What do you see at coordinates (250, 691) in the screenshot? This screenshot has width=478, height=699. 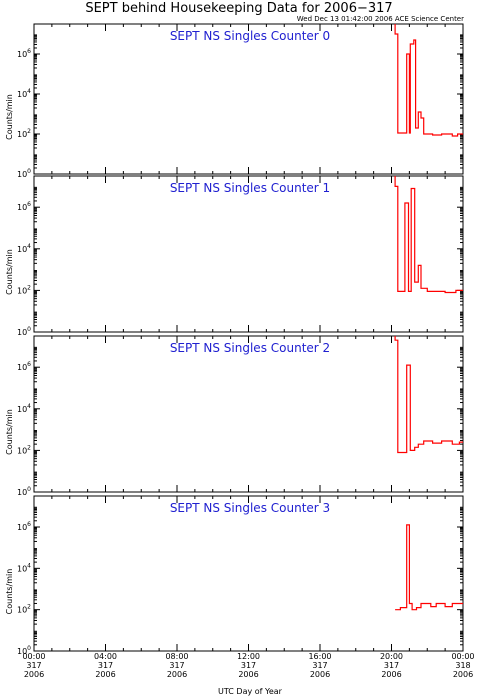 I see `x-axis-label: UTC Day of Year` at bounding box center [250, 691].